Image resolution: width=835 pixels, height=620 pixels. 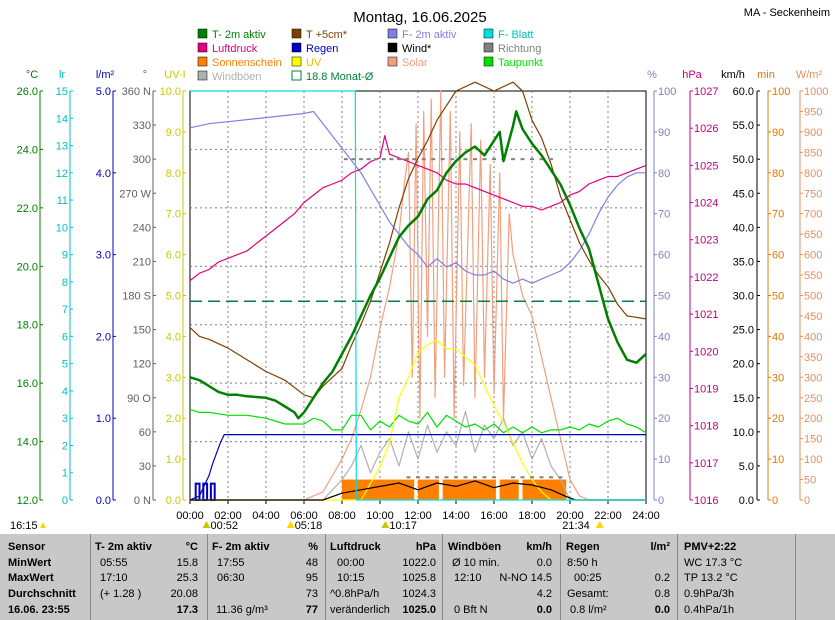 I want to click on header-t2m-unit: °C, so click(x=191, y=547).